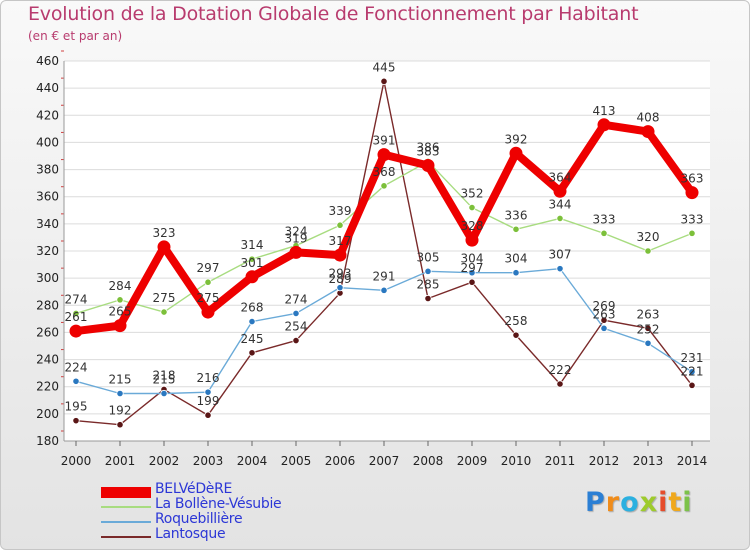  Describe the element at coordinates (516, 215) in the screenshot. I see `data-label-la-boll-ne-v-subie: 336` at that location.